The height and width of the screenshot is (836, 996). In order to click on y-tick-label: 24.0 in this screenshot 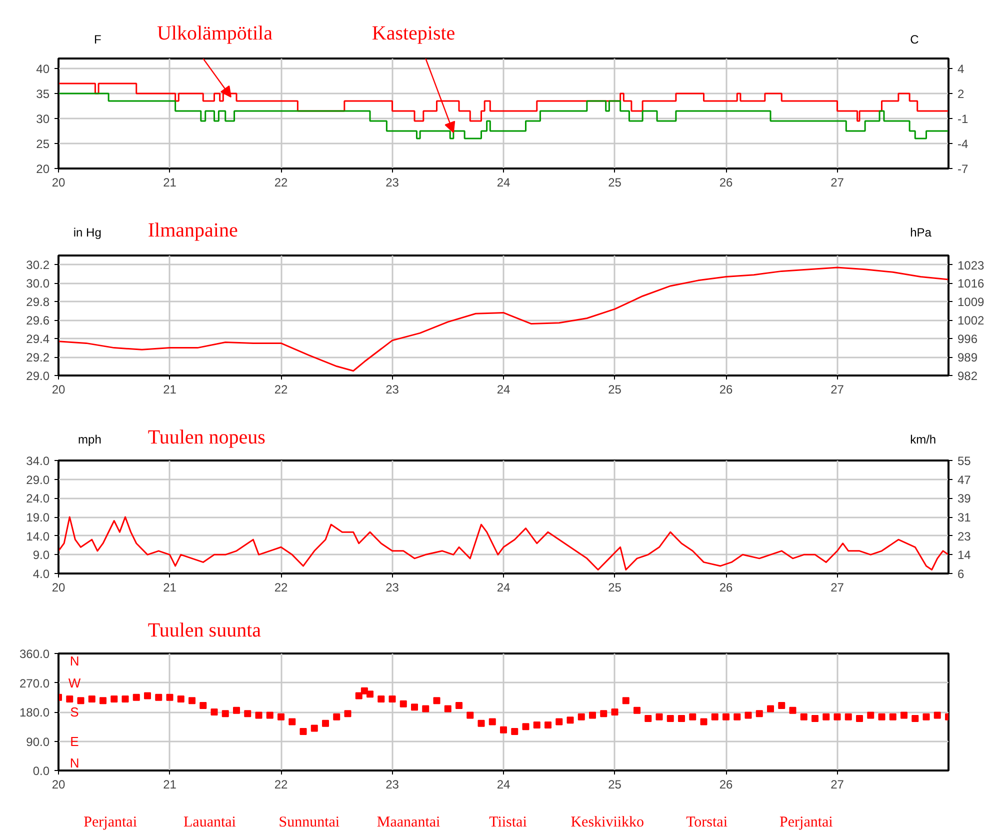, I will do `click(38, 499)`.